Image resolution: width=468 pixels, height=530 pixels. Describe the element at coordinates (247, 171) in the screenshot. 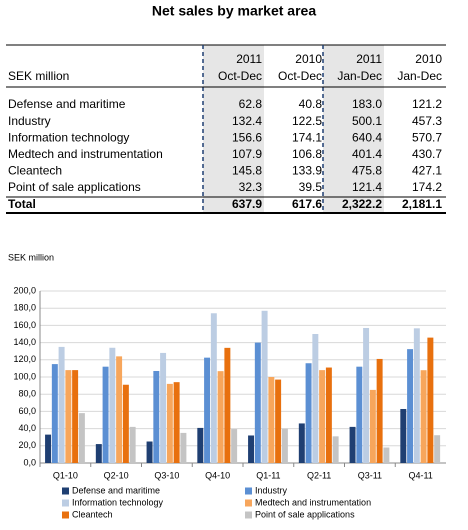

I see `cell: 145.8` at that location.